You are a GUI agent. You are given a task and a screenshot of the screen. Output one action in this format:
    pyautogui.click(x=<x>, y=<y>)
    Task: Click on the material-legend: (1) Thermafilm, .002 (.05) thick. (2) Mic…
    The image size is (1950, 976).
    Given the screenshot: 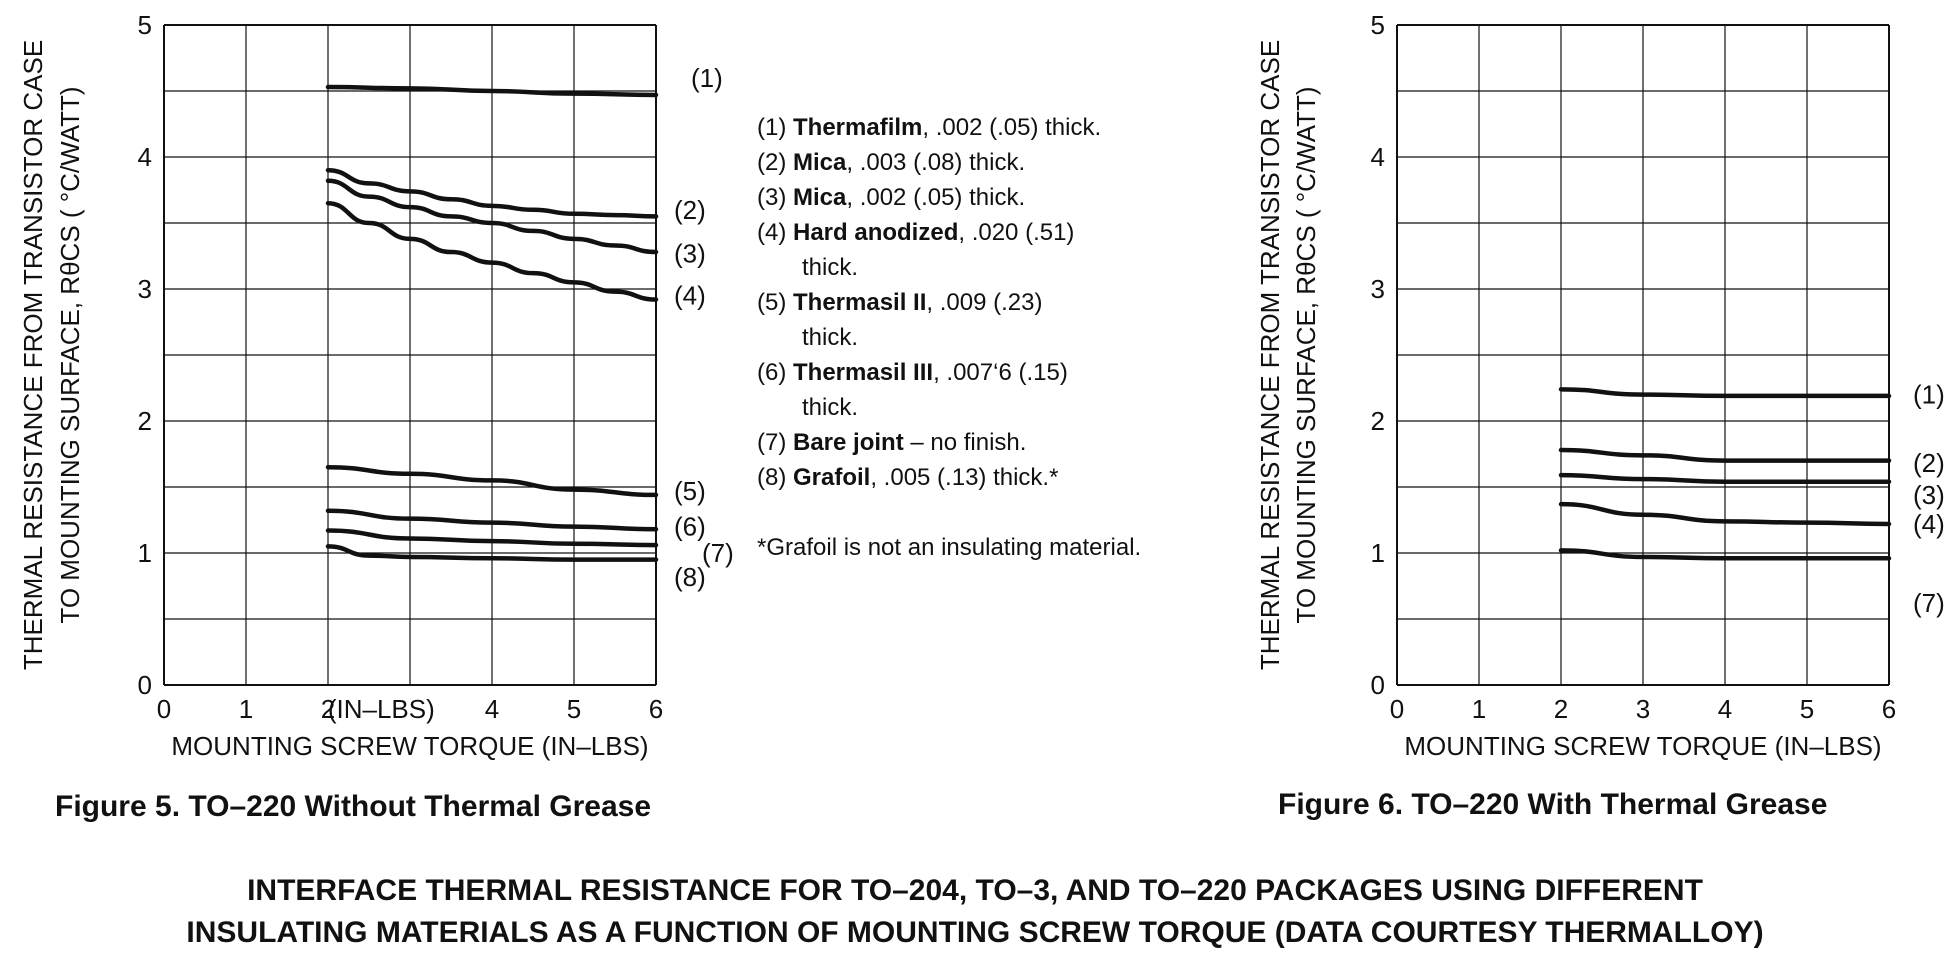 What is the action you would take?
    pyautogui.click(x=992, y=337)
    